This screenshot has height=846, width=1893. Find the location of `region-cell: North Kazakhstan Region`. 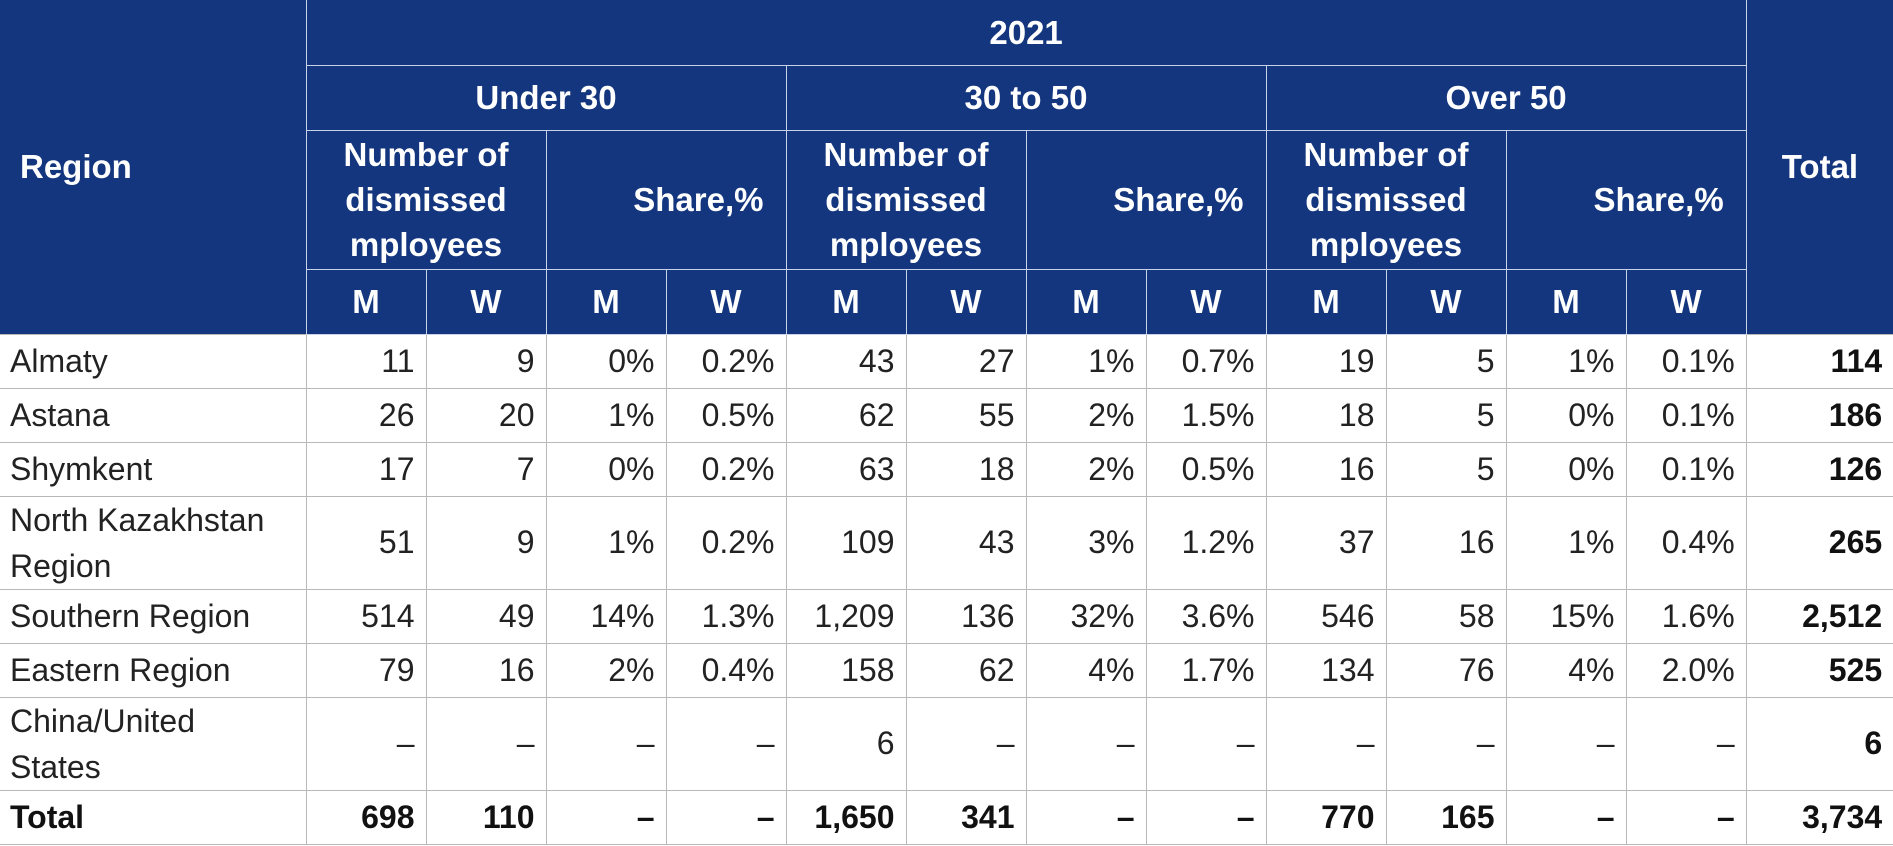

region-cell: North Kazakhstan Region is located at coordinates (153, 542).